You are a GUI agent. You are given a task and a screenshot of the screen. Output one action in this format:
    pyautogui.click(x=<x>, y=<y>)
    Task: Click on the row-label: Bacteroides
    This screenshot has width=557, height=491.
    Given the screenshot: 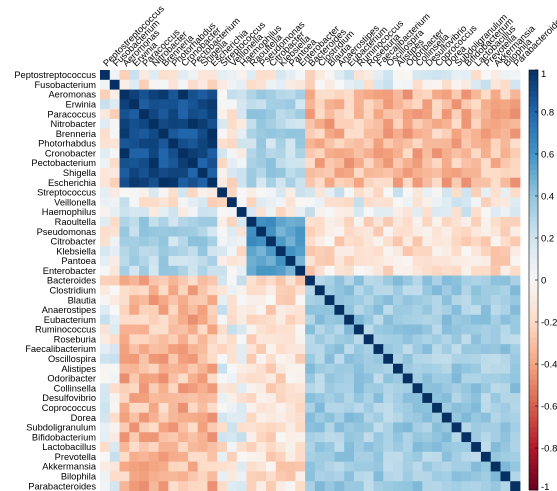 What is the action you would take?
    pyautogui.click(x=71, y=281)
    